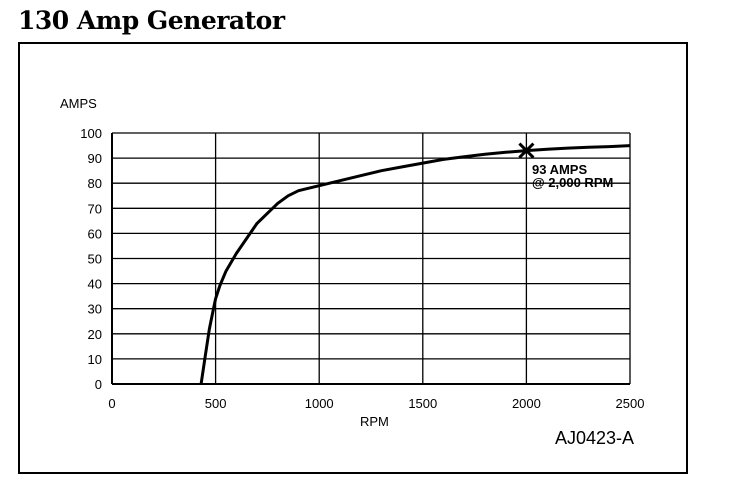 This screenshot has height=490, width=736. What do you see at coordinates (422, 403) in the screenshot?
I see `x-tick-label: 1500` at bounding box center [422, 403].